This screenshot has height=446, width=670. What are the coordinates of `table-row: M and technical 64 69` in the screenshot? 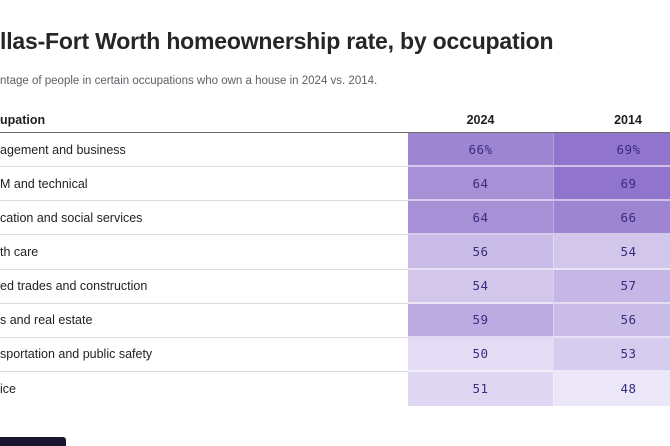 It's located at (335, 184).